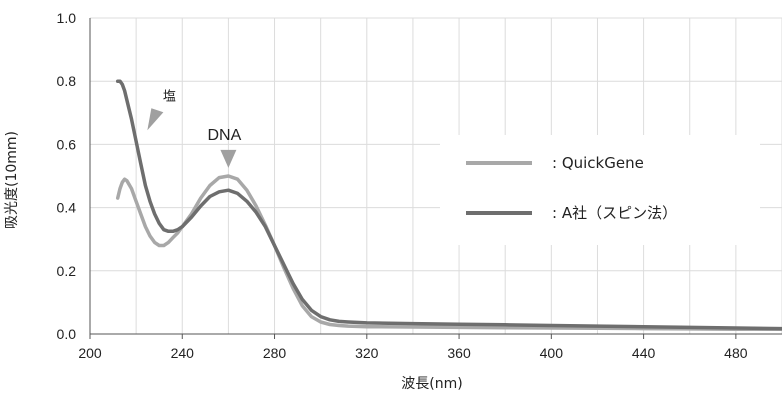 The height and width of the screenshot is (394, 782). I want to click on legend: : QuickGene : A社（スピン法）, so click(600, 190).